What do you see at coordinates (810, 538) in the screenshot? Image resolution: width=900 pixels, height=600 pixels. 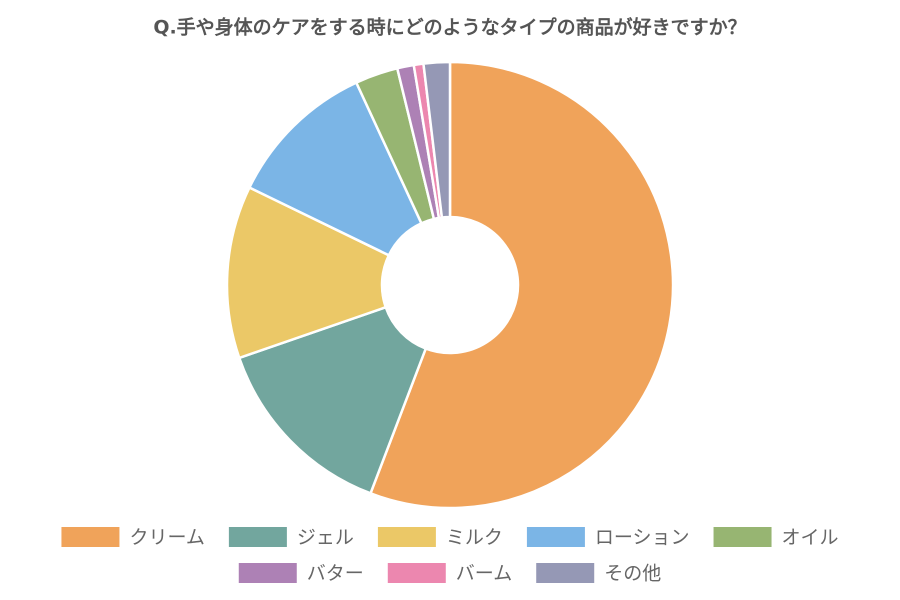 I see `legend-label: オイル` at bounding box center [810, 538].